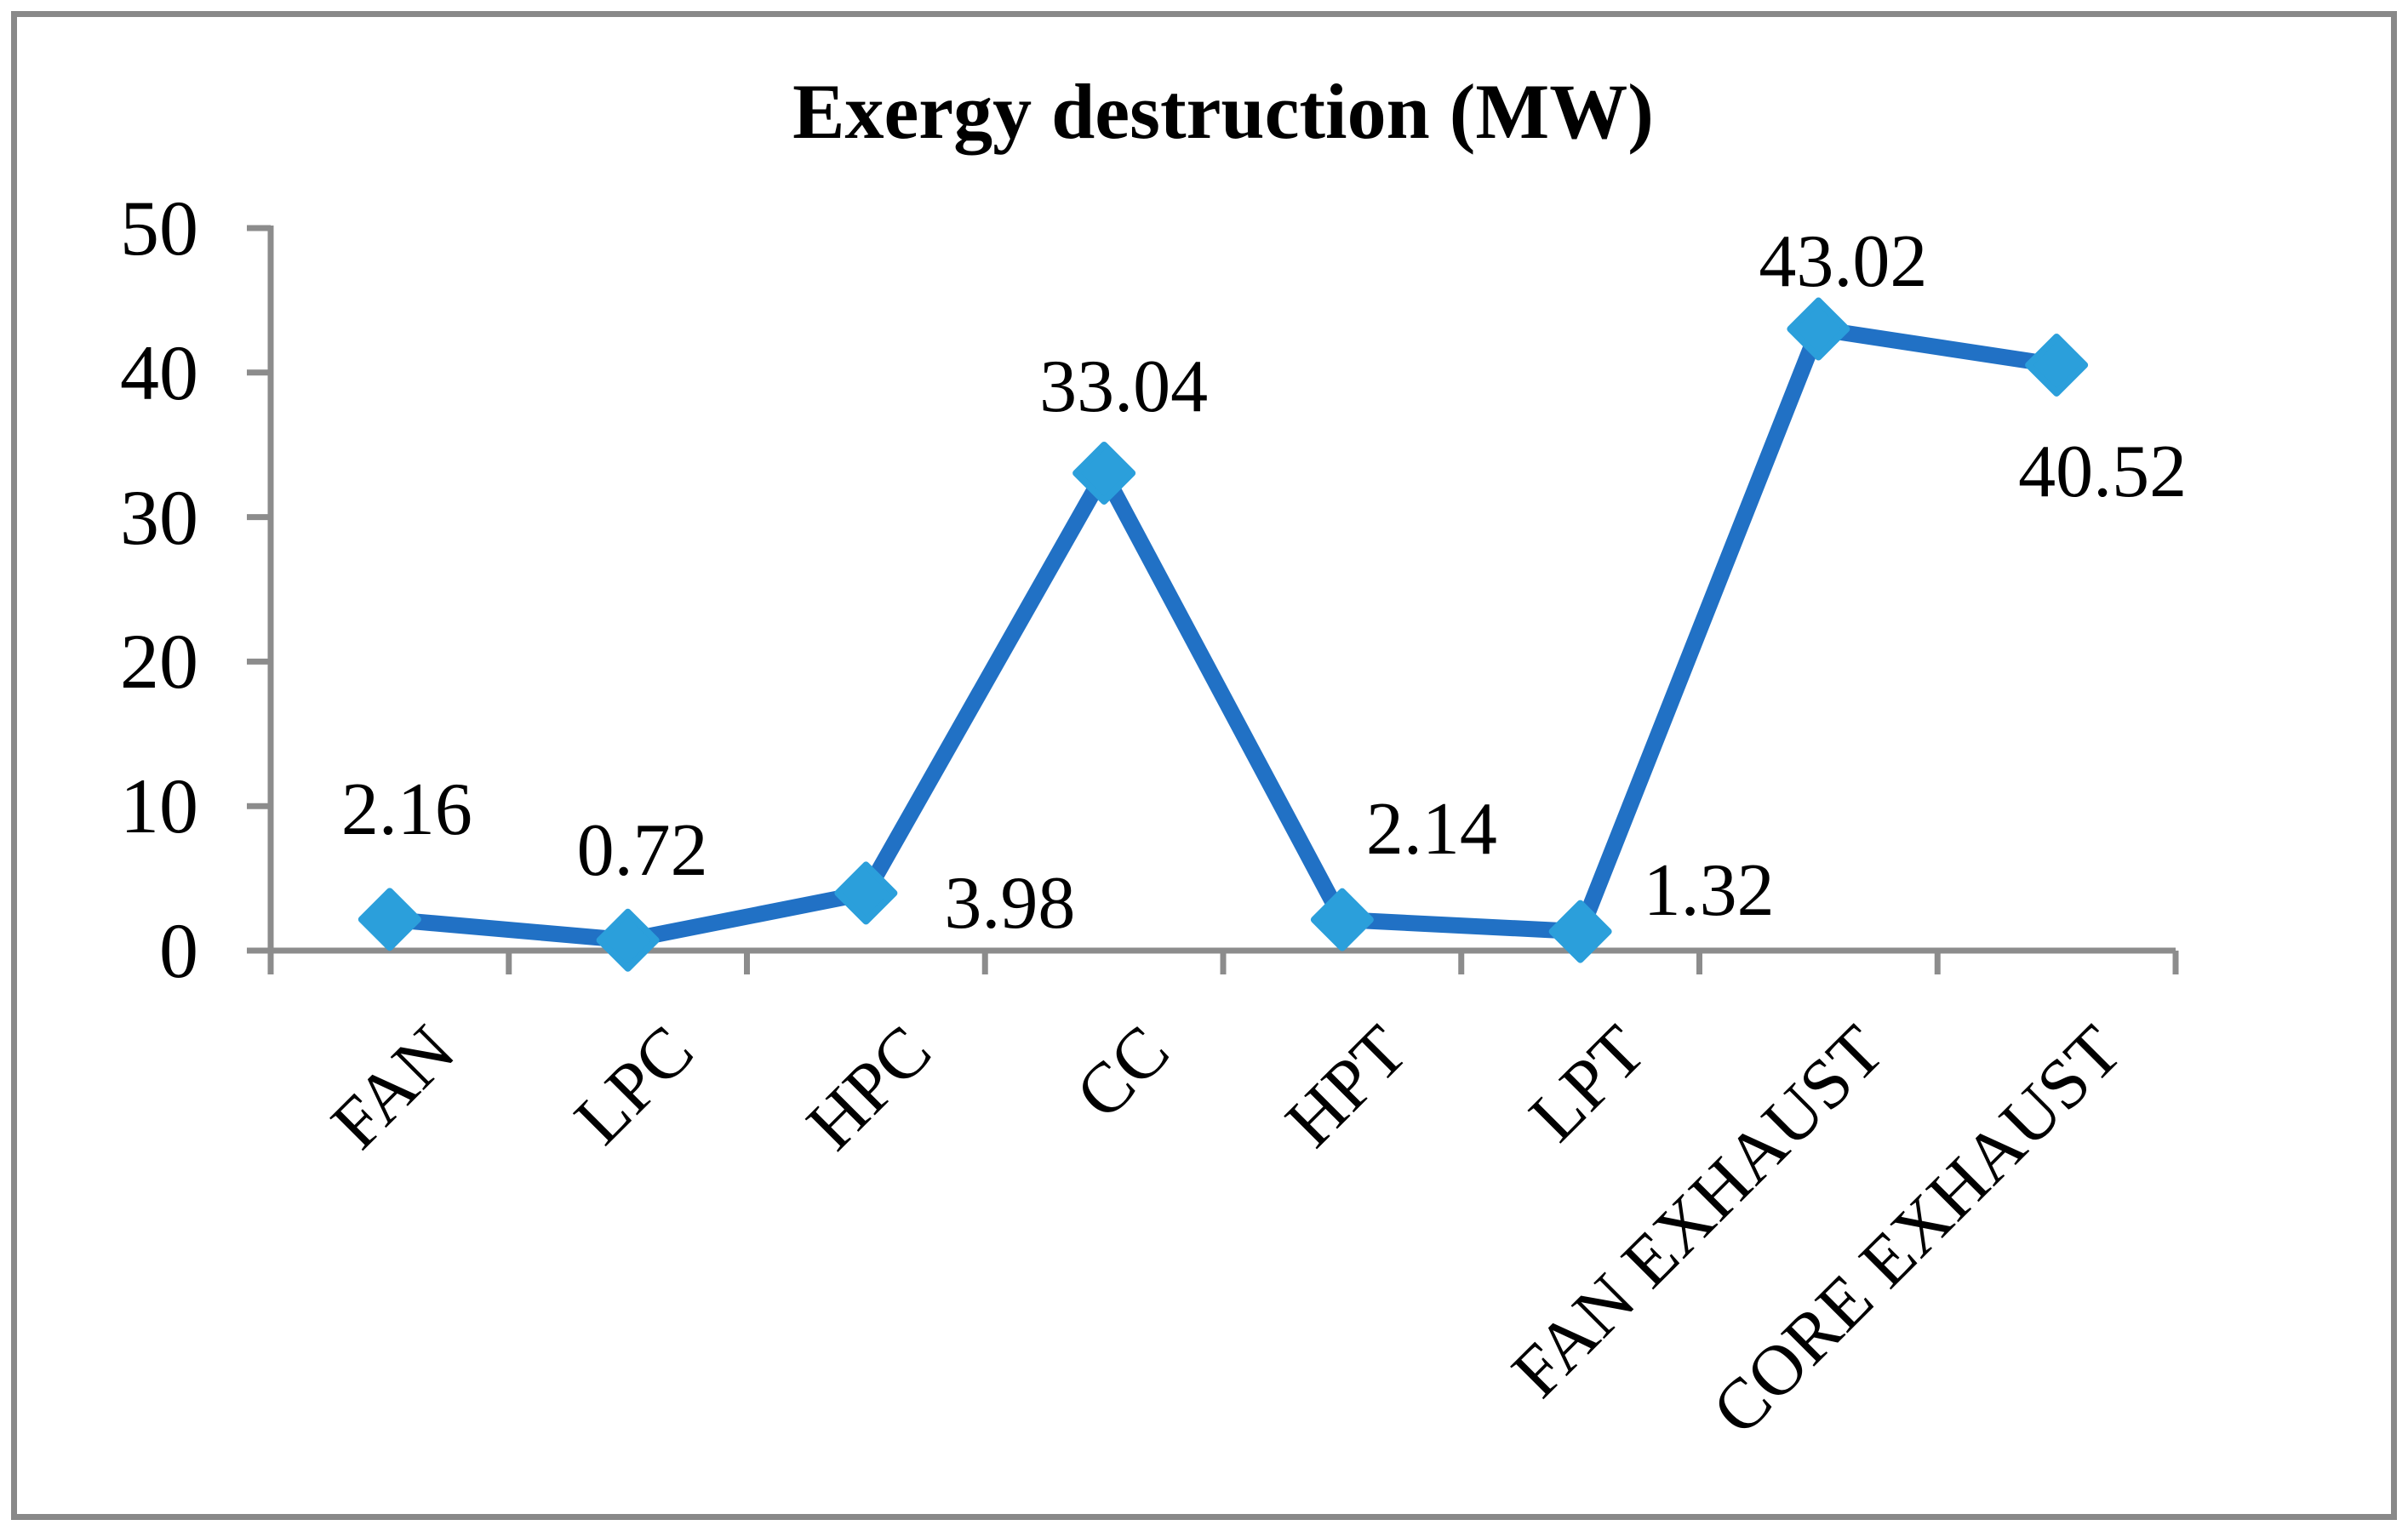 This screenshot has width=2408, height=1531. Describe the element at coordinates (1709, 890) in the screenshot. I see `data-label: 1.32` at that location.